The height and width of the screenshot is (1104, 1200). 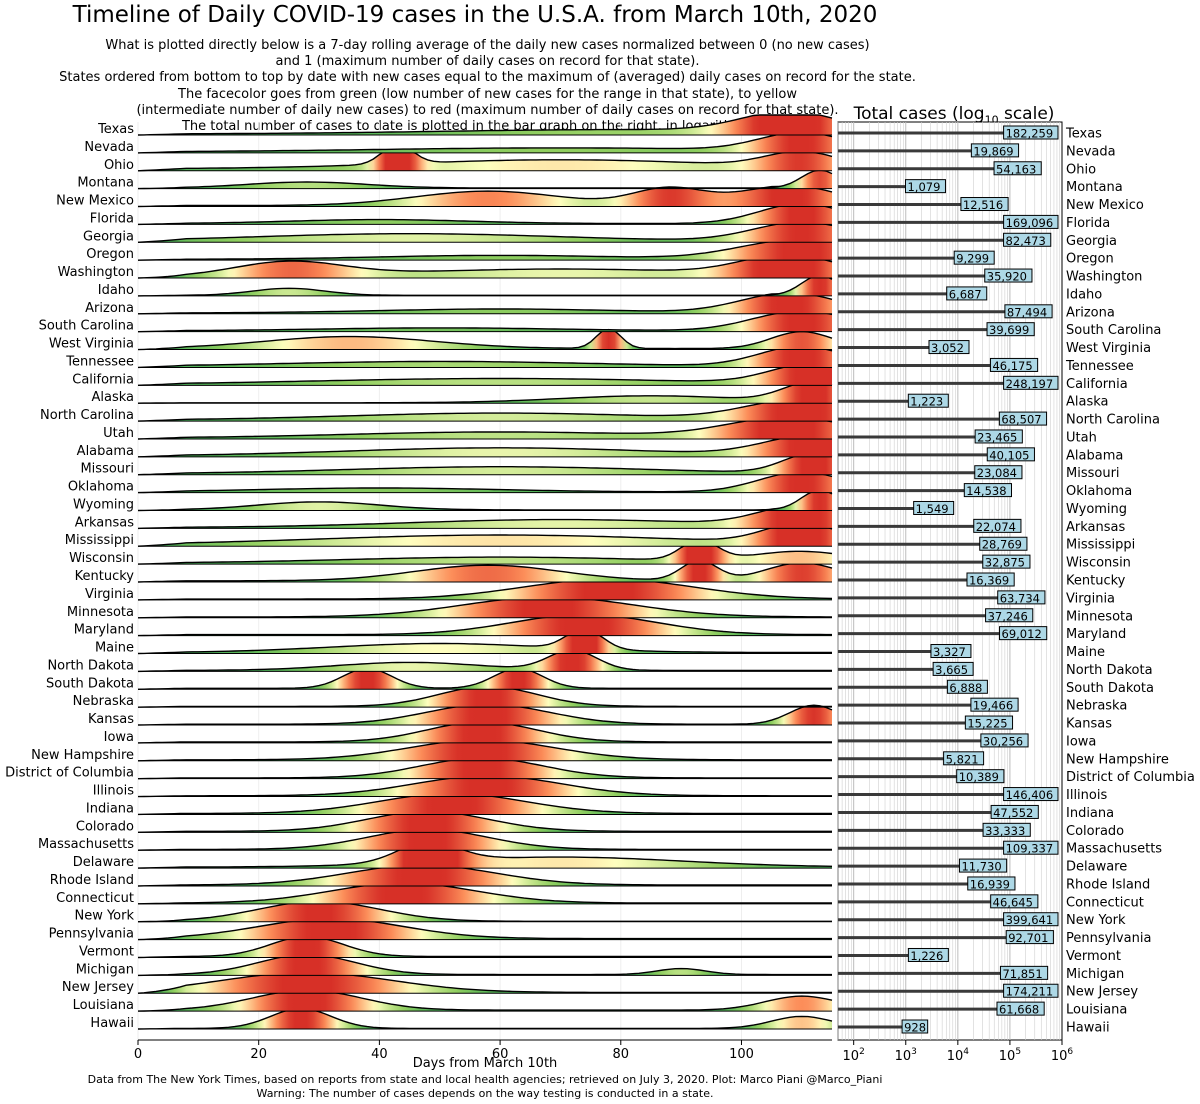 I want to click on x-tick-label: 0, so click(x=138, y=1054).